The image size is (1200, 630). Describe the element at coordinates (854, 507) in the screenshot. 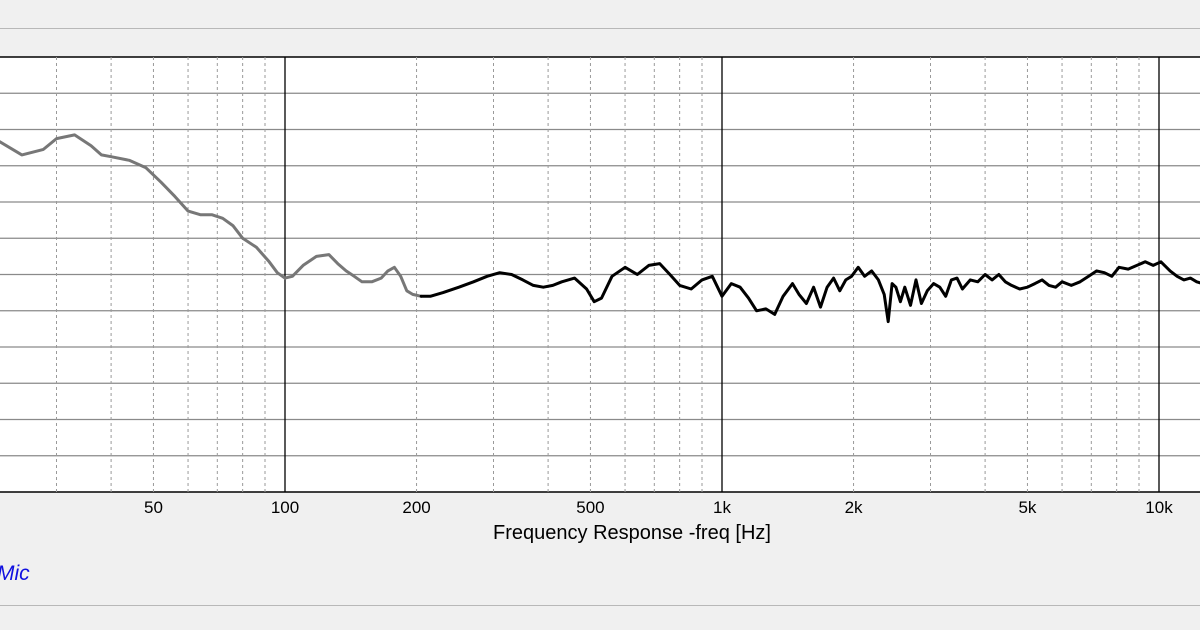

I see `x-tick-label: 2k` at that location.